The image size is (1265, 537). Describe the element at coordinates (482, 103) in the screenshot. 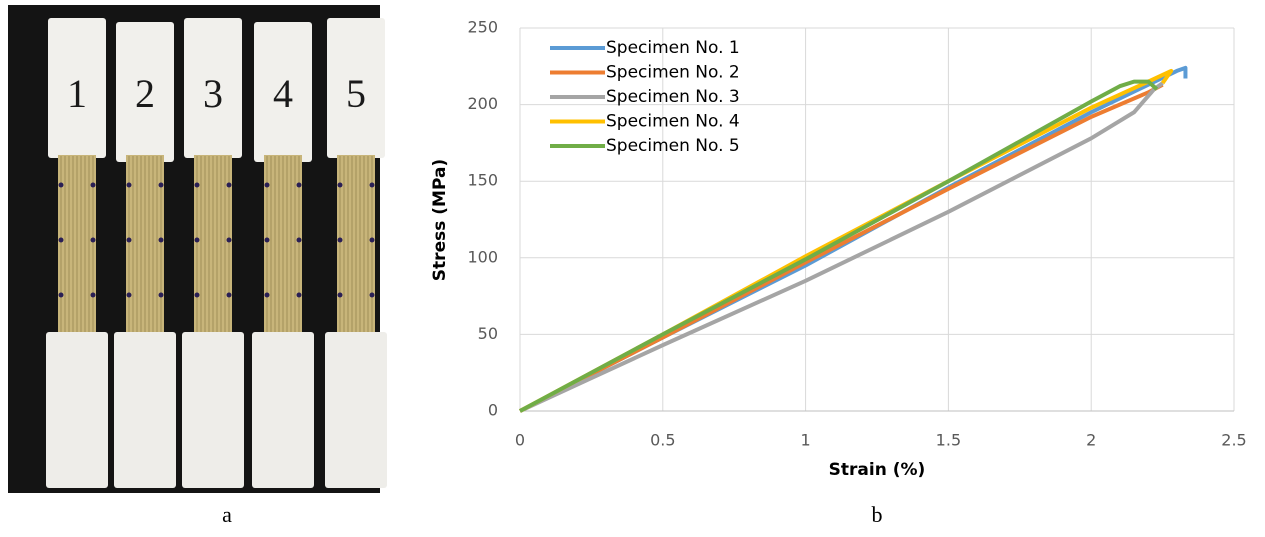

I see `y-tick-label: 200` at that location.